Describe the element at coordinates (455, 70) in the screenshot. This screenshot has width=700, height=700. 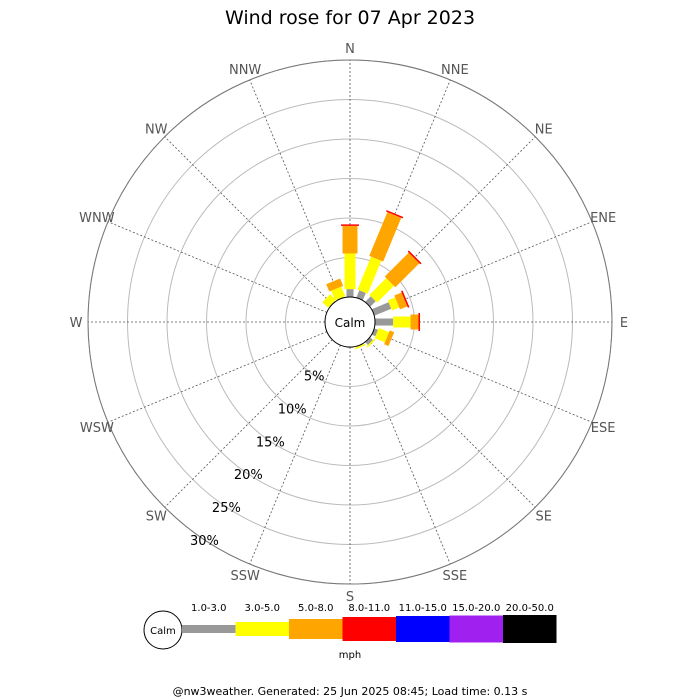
I see `direction-label-nne: NNE` at that location.